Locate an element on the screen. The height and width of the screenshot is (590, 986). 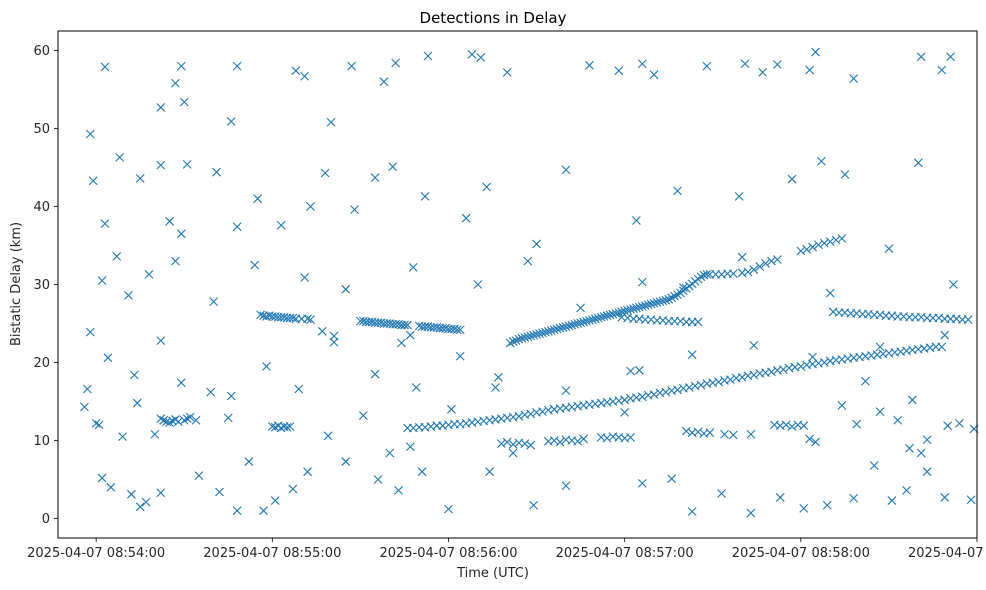
y-tick-label: 10 is located at coordinates (41, 441).